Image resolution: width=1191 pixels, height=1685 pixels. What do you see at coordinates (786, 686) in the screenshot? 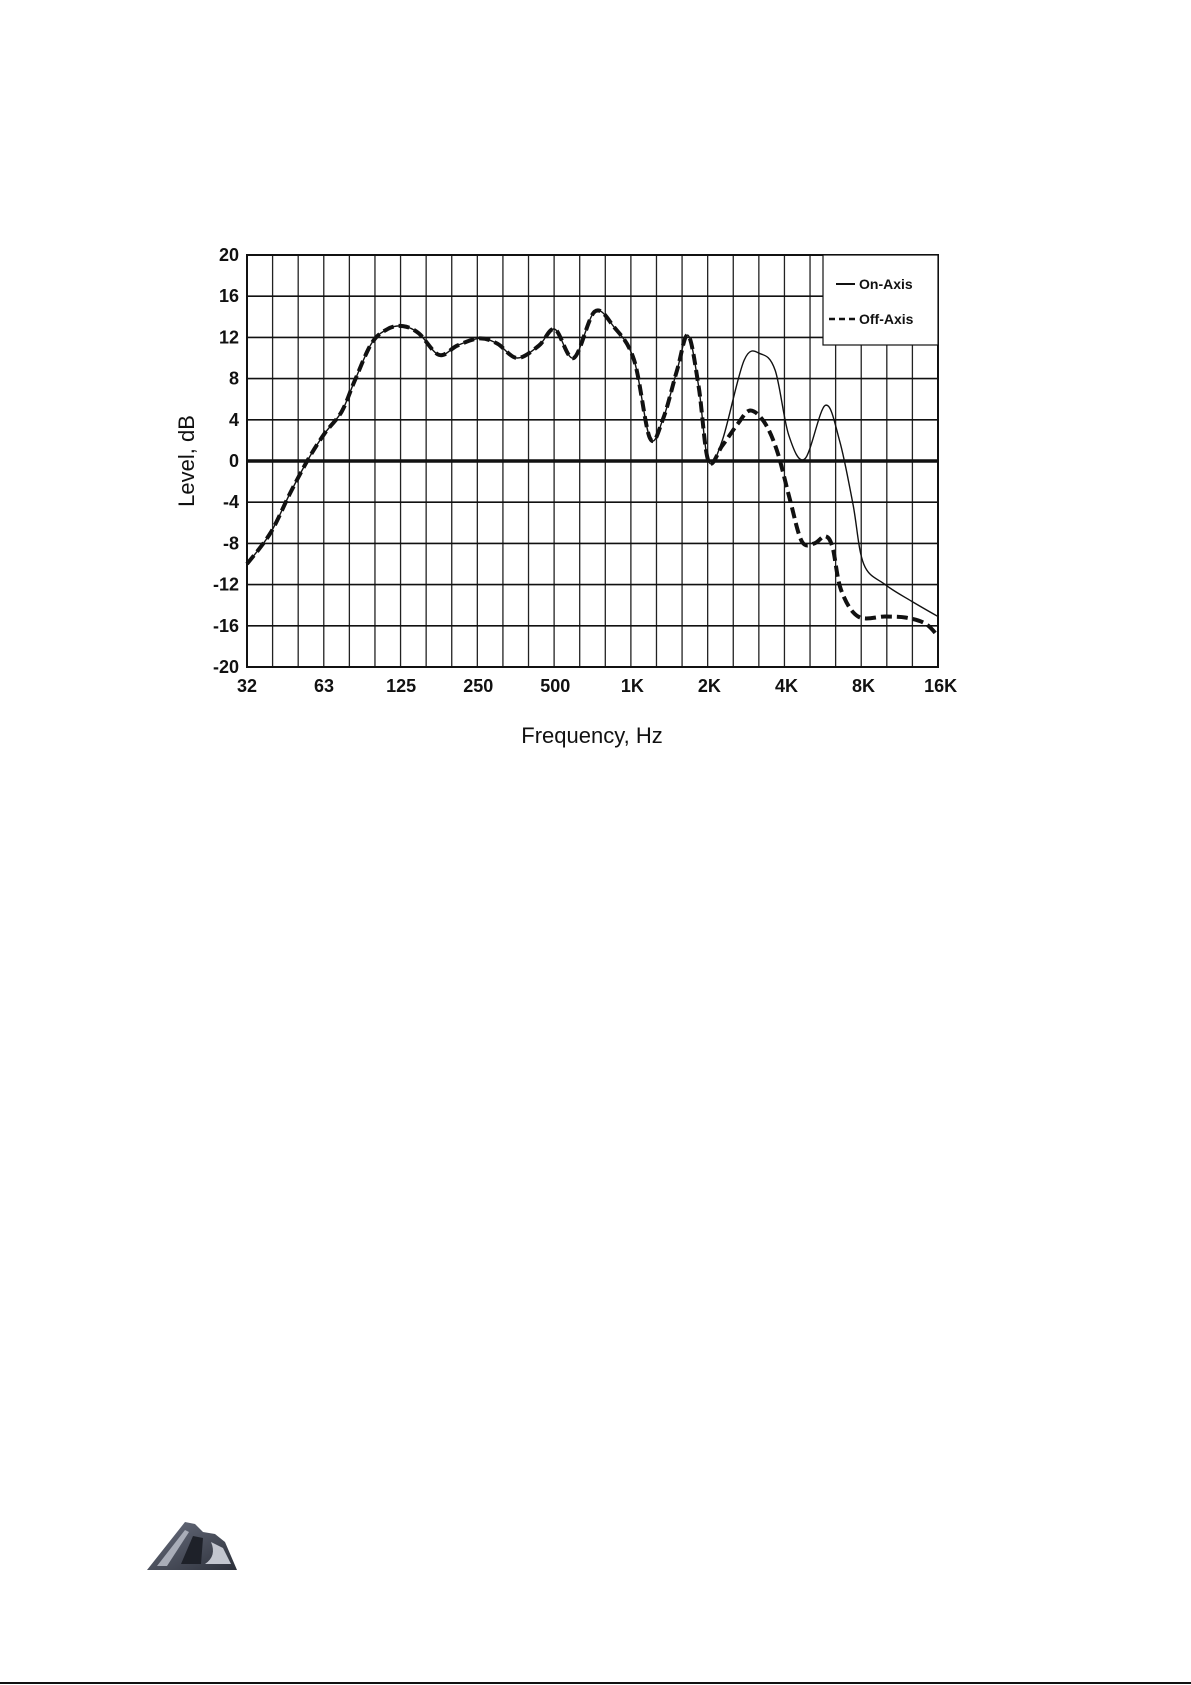
I see `x-tick-label: 4K` at bounding box center [786, 686].